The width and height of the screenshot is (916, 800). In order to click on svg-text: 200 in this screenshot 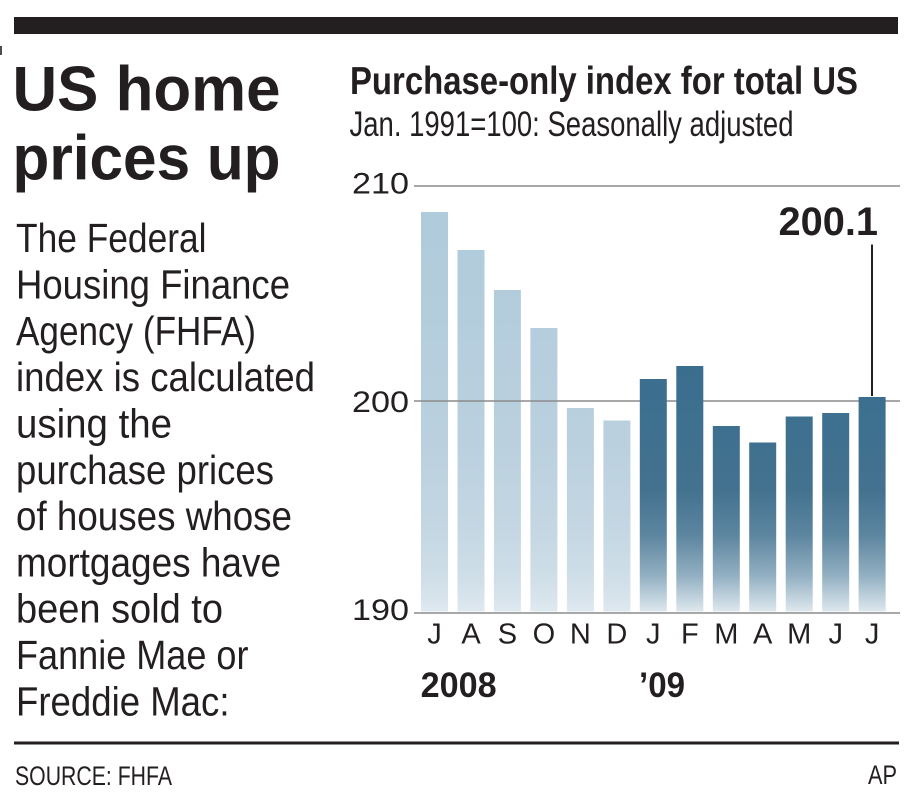, I will do `click(380, 402)`.